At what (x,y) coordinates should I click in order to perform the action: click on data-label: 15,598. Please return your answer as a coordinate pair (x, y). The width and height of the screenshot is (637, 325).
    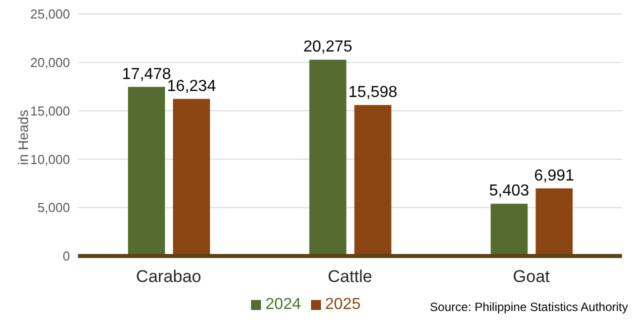
    Looking at the image, I should click on (373, 93).